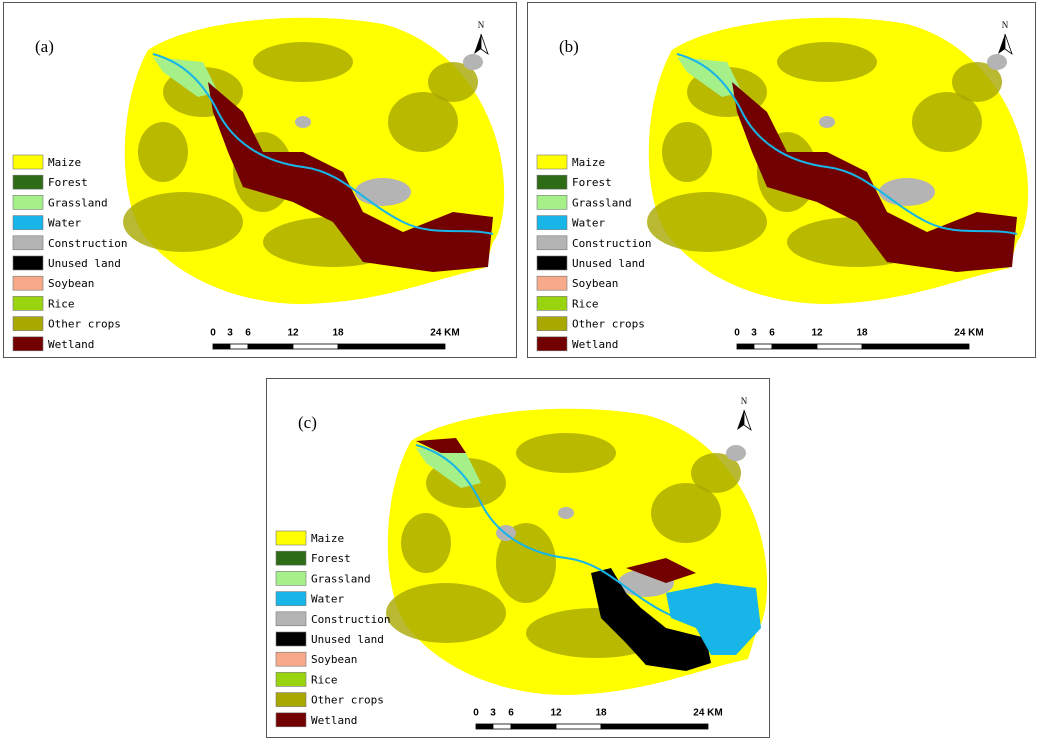  I want to click on legend-label: Unused land, so click(84, 263).